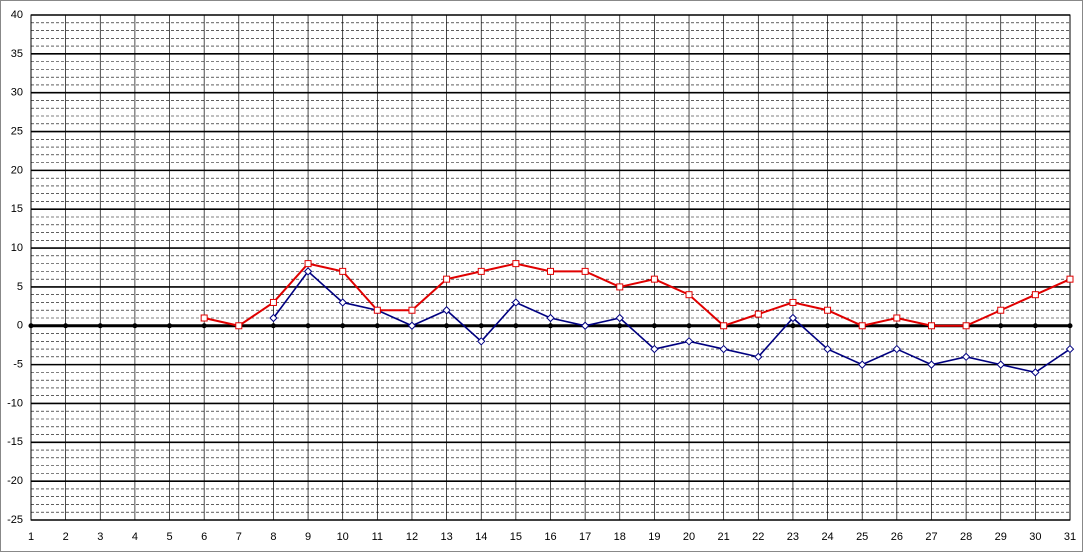 The image size is (1083, 552). Describe the element at coordinates (343, 537) in the screenshot. I see `x-tick-label: 10` at that location.